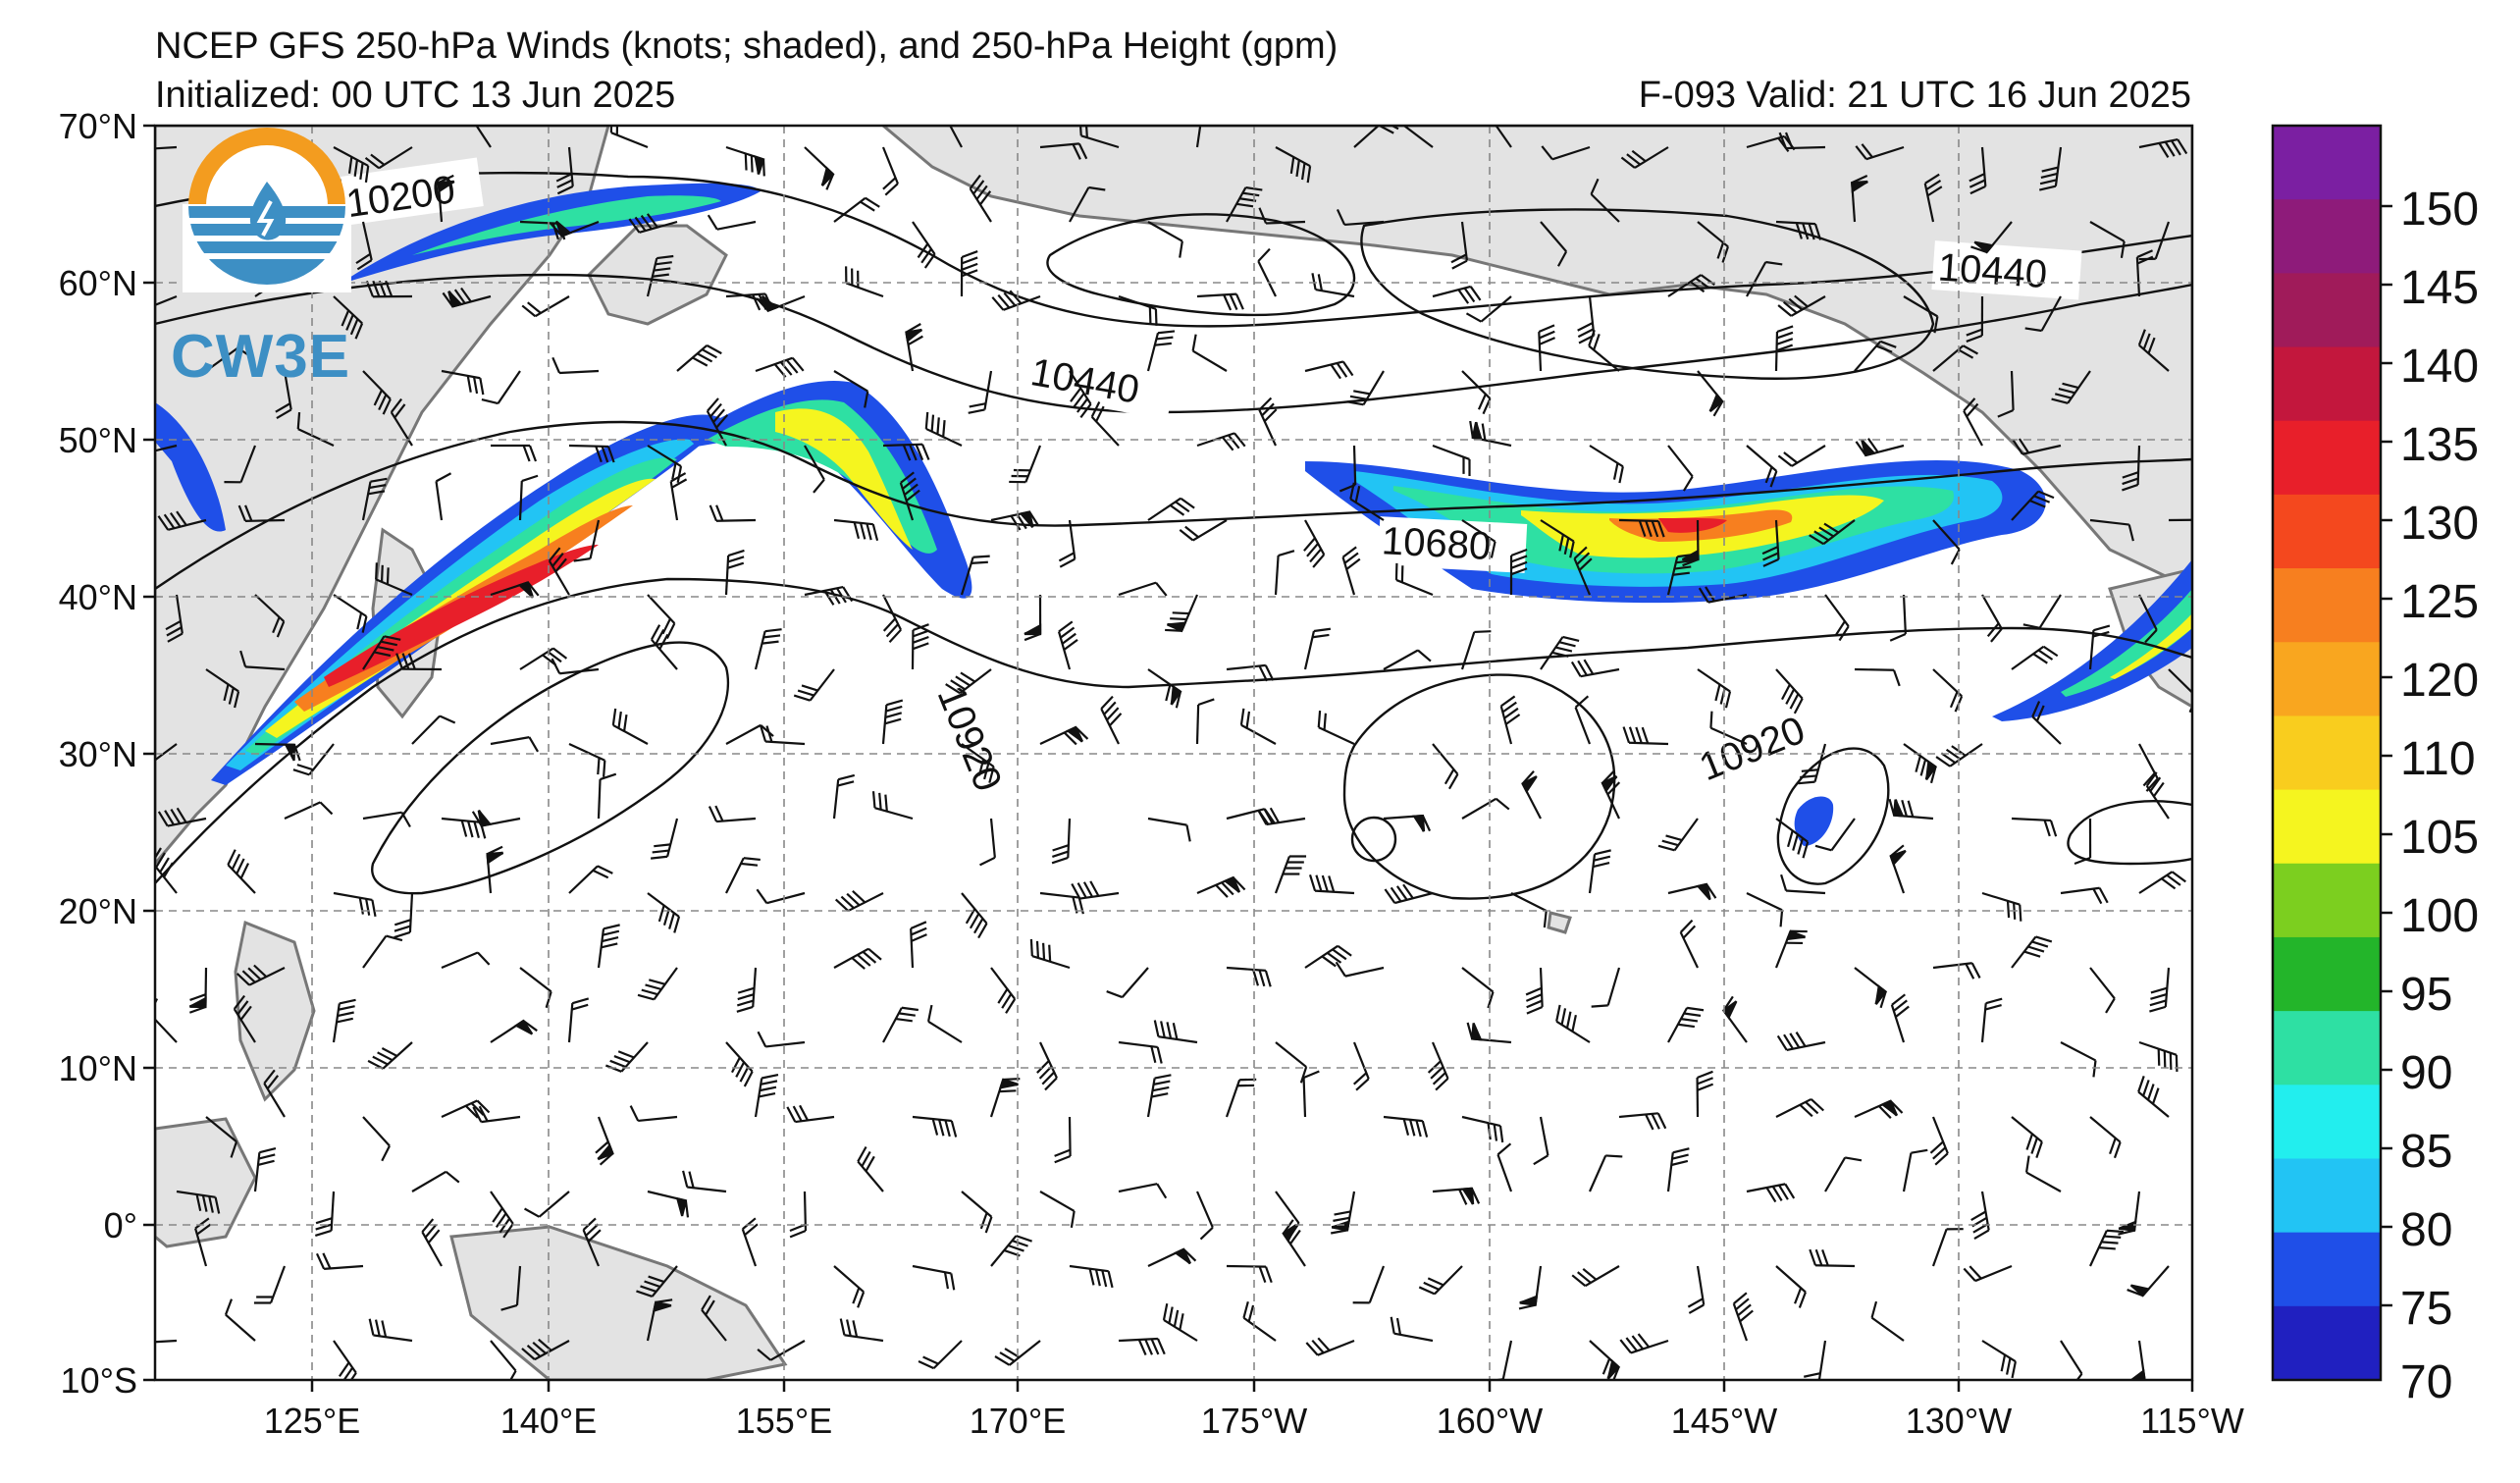  I want to click on lon-label: 175°W, so click(1254, 1421).